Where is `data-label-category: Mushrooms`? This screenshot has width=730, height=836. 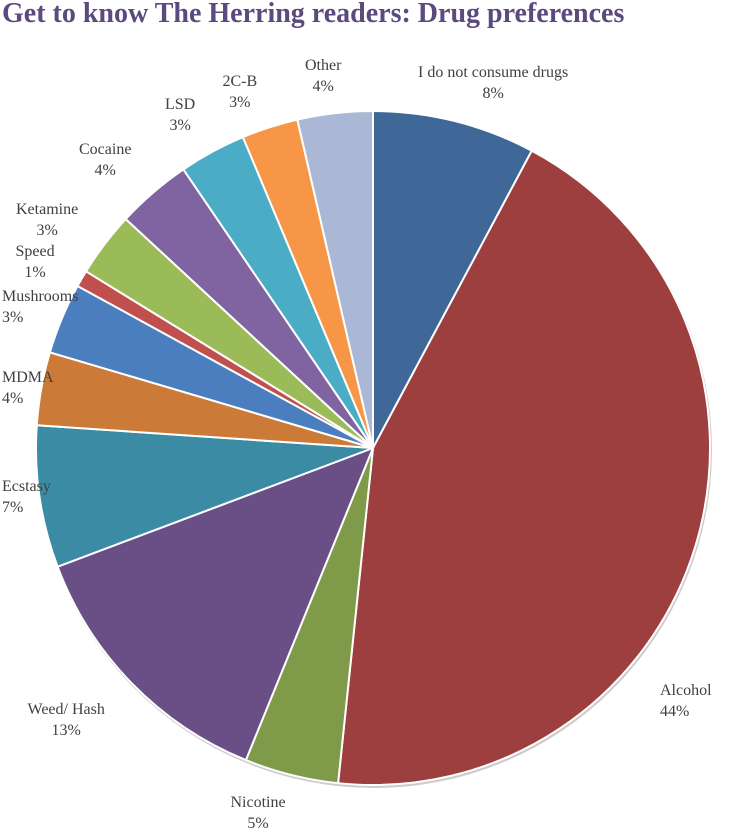 data-label-category: Mushrooms is located at coordinates (40, 296).